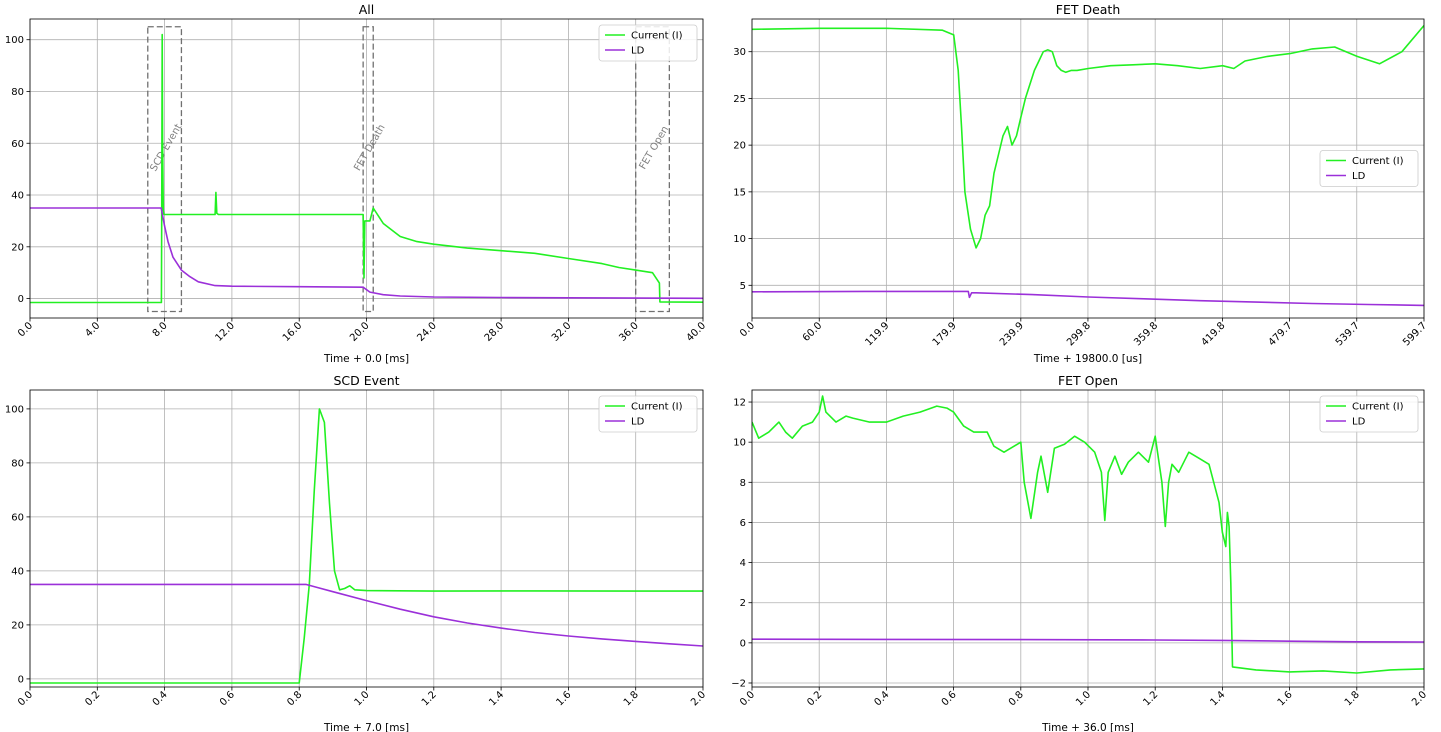  I want to click on x-tick-label: 479.7, so click(1281, 334).